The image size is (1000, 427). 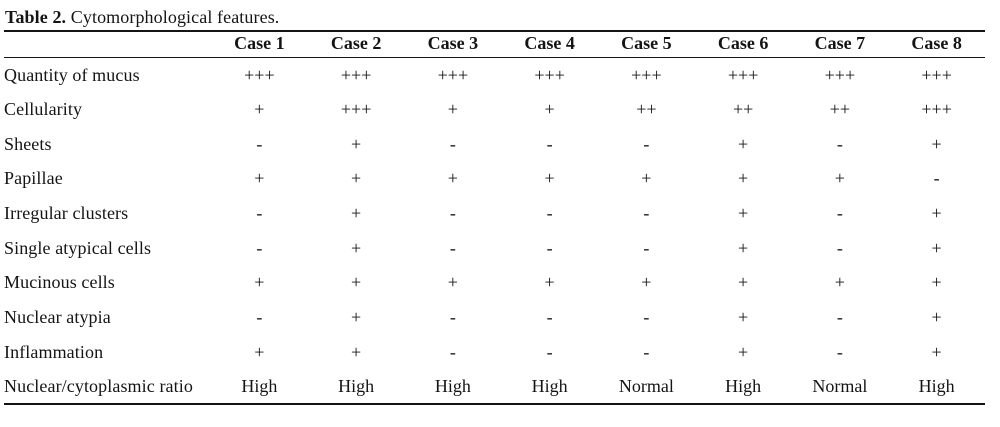 I want to click on table-row: Irregular clusters - + - - - + - +, so click(x=494, y=213).